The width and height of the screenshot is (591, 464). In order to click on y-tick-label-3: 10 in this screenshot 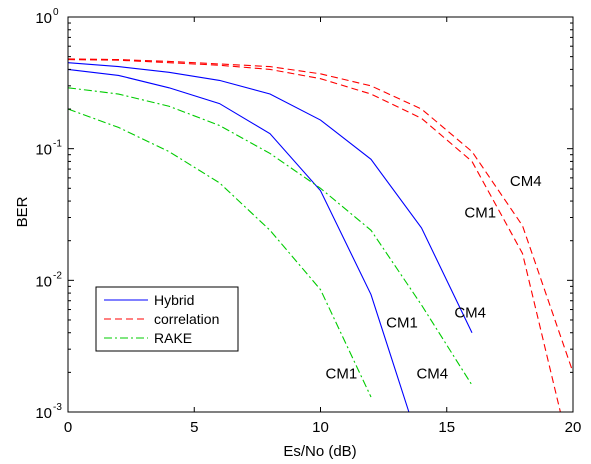, I will do `click(43, 413)`.